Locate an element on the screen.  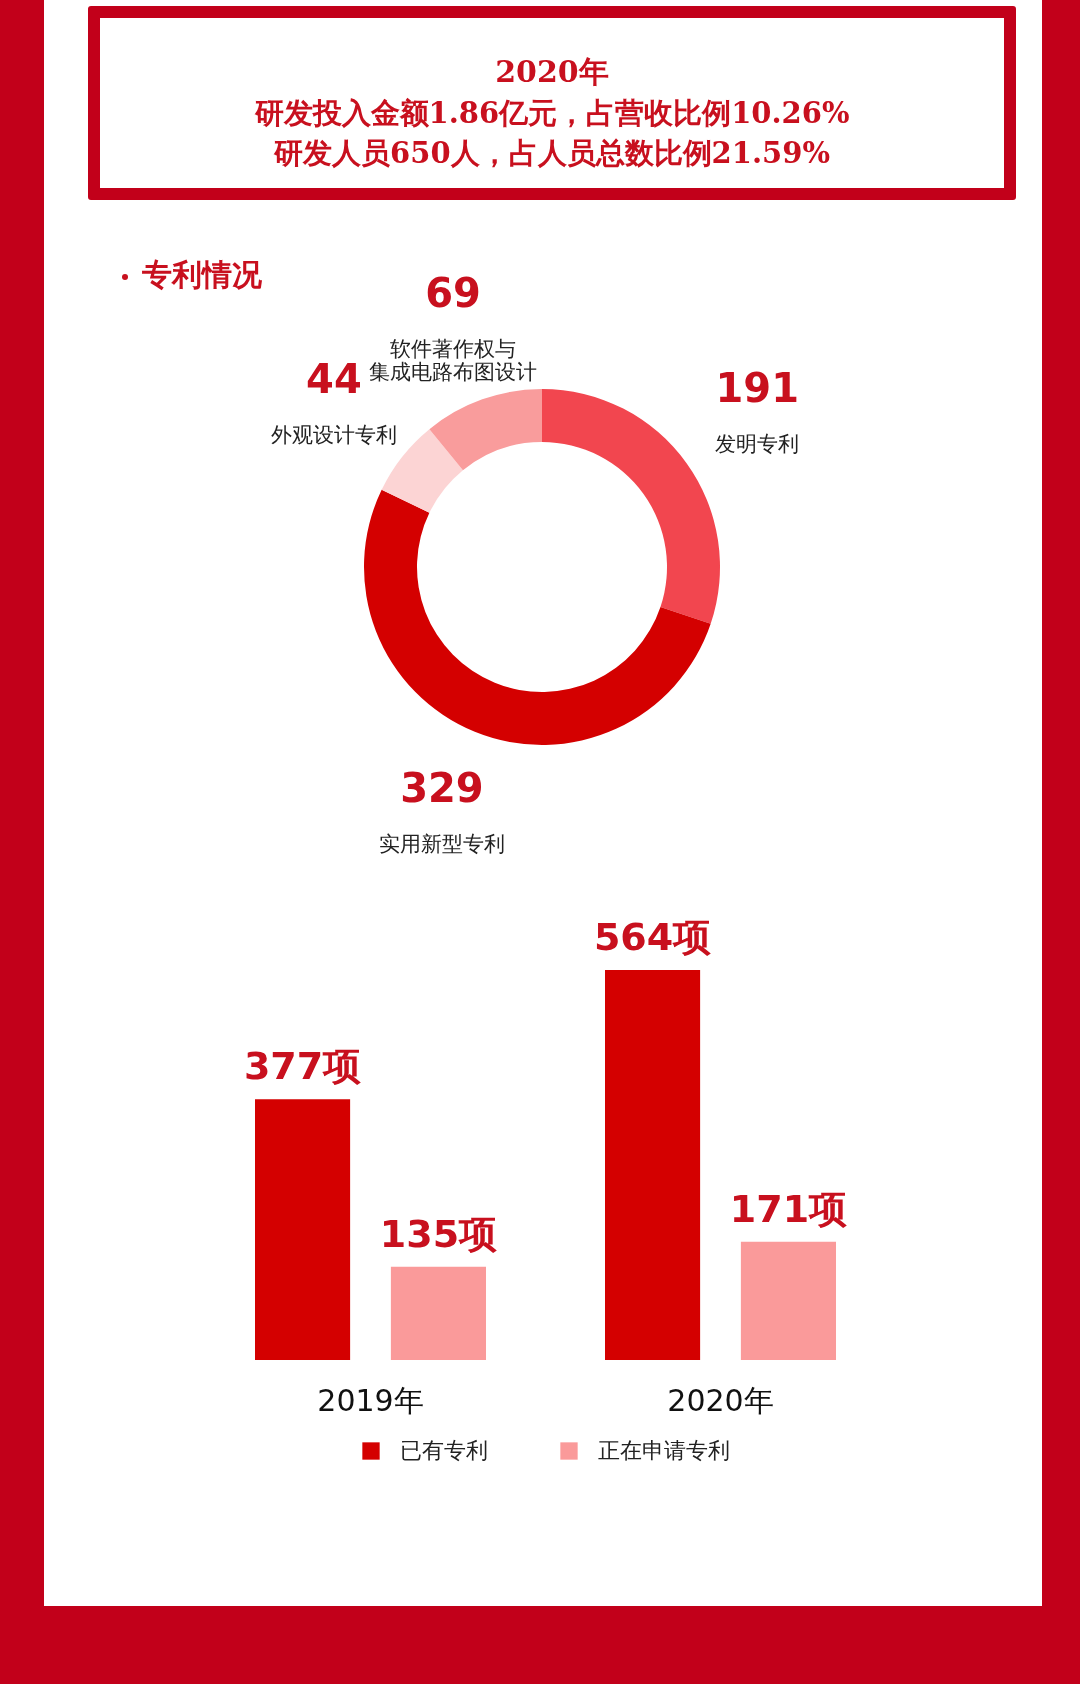
data-label: 171项 is located at coordinates (788, 1208).